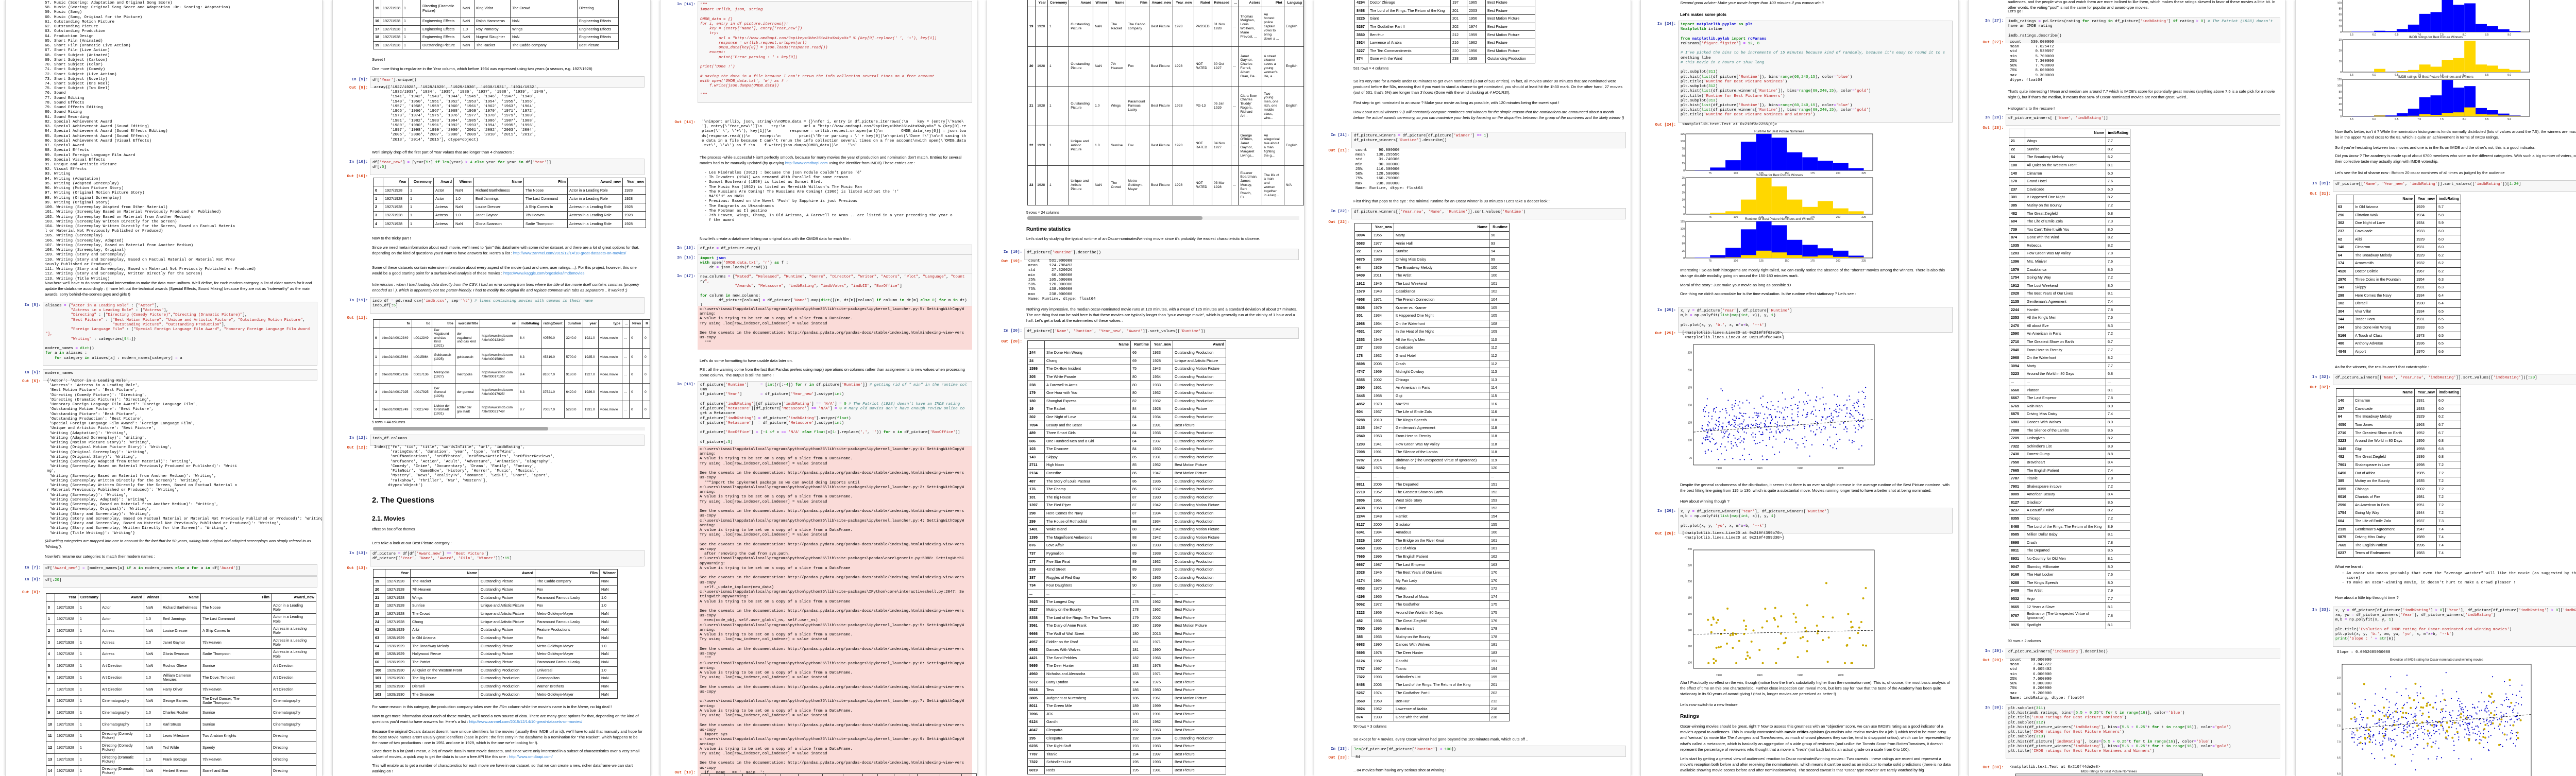 The height and width of the screenshot is (776, 2576). What do you see at coordinates (2340, 40) in the screenshot?
I see `svg-text: 30` at bounding box center [2340, 40].